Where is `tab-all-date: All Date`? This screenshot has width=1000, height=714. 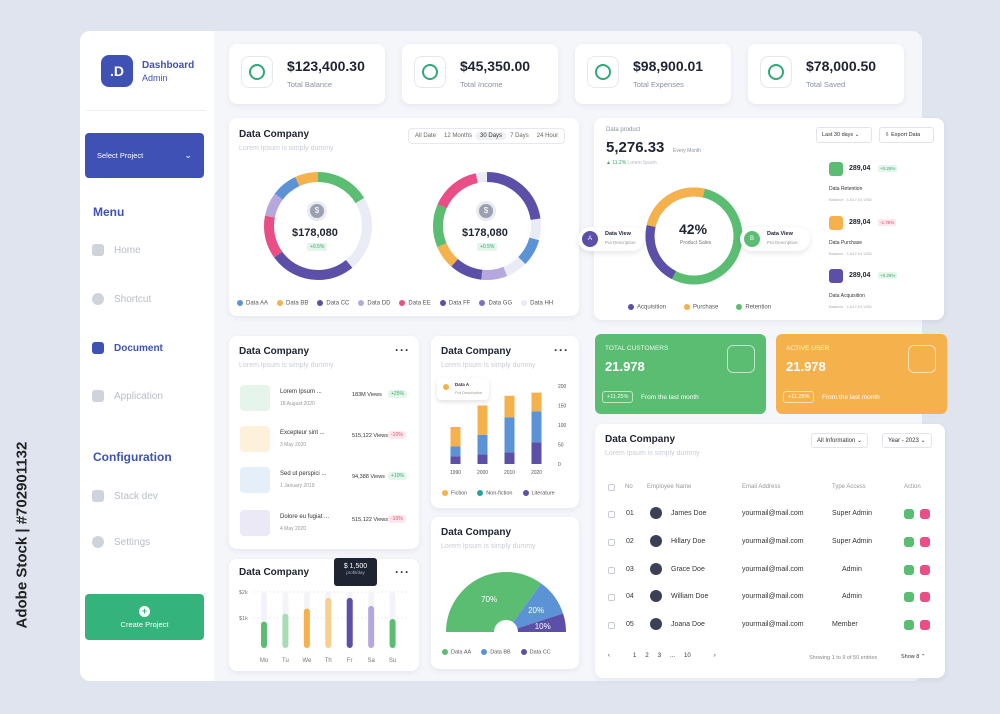 tab-all-date: All Date is located at coordinates (426, 136).